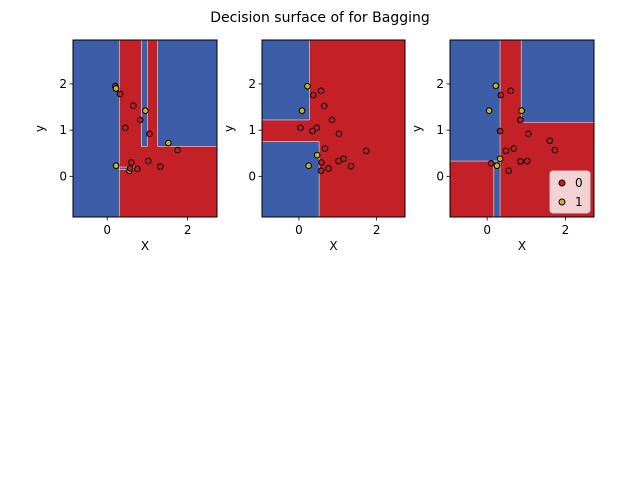 Image resolution: width=640 pixels, height=480 pixels. Describe the element at coordinates (320, 18) in the screenshot. I see `figure-title: Decision surface of for Bagging` at that location.